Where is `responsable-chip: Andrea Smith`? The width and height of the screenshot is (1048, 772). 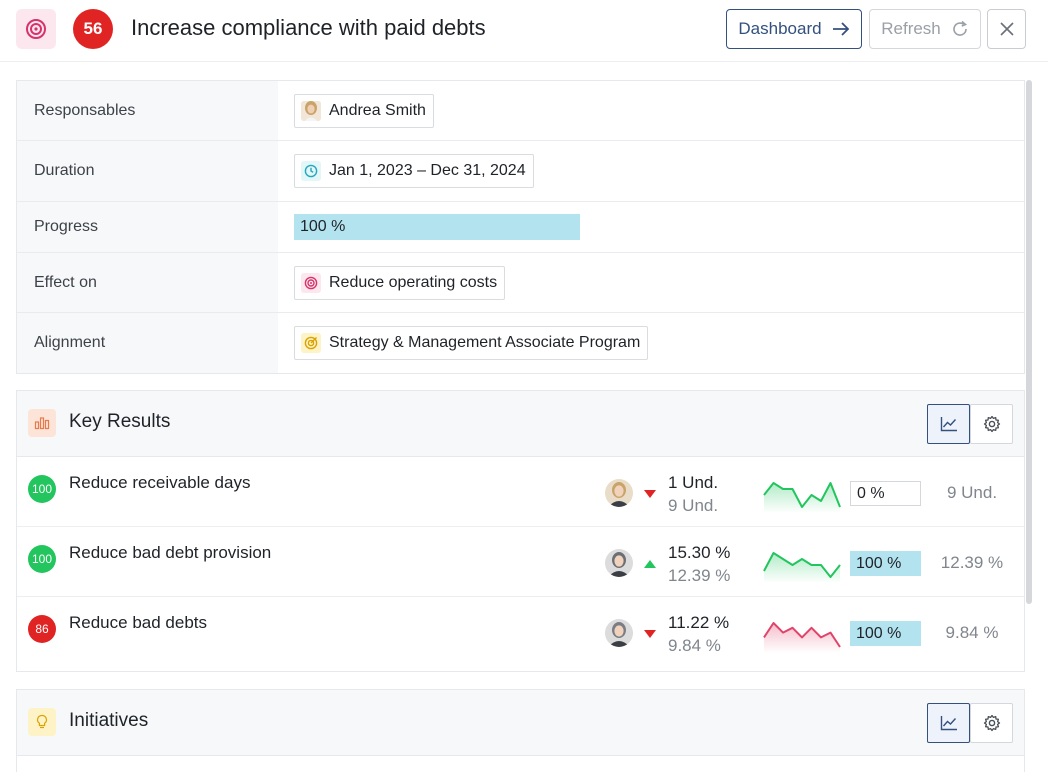
responsable-chip: Andrea Smith is located at coordinates (364, 110).